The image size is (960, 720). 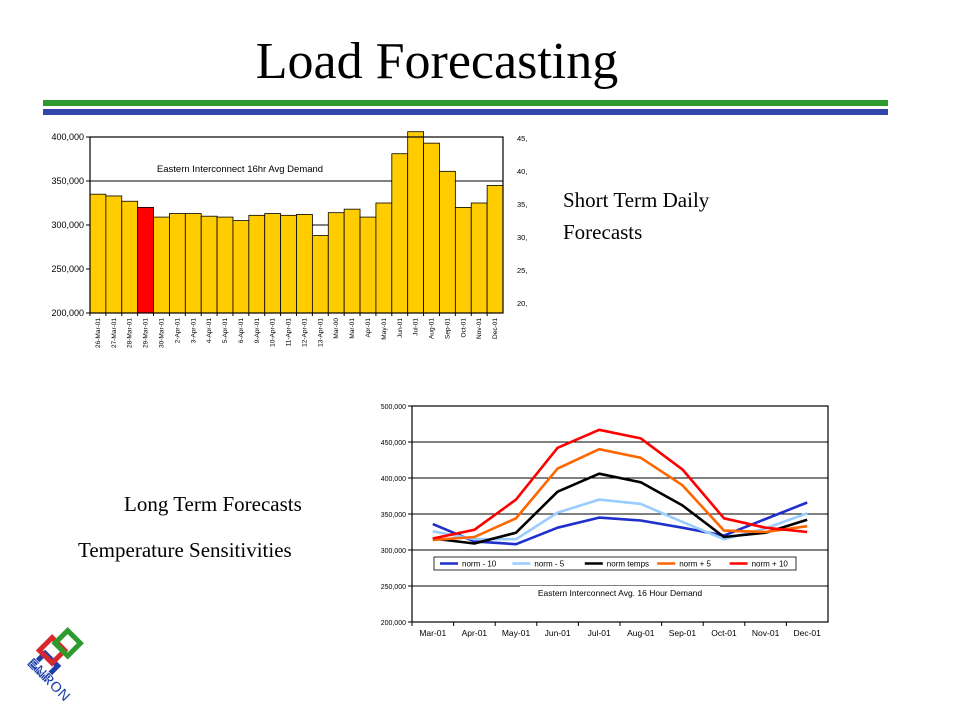 I want to click on x-tick-label: 30-Mar-01, so click(x=161, y=333).